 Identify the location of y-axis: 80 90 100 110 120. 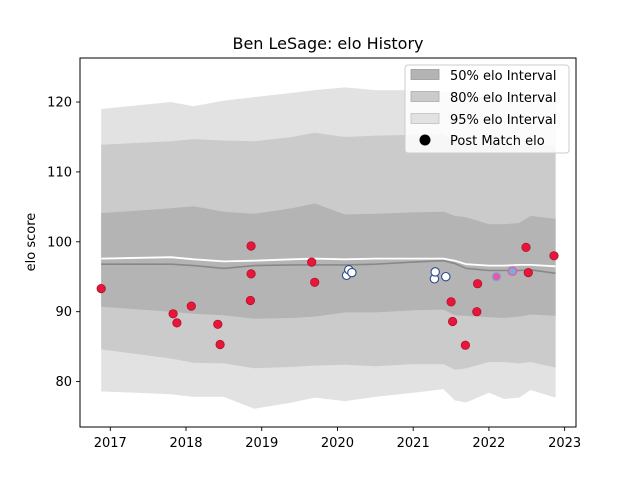
(63, 243).